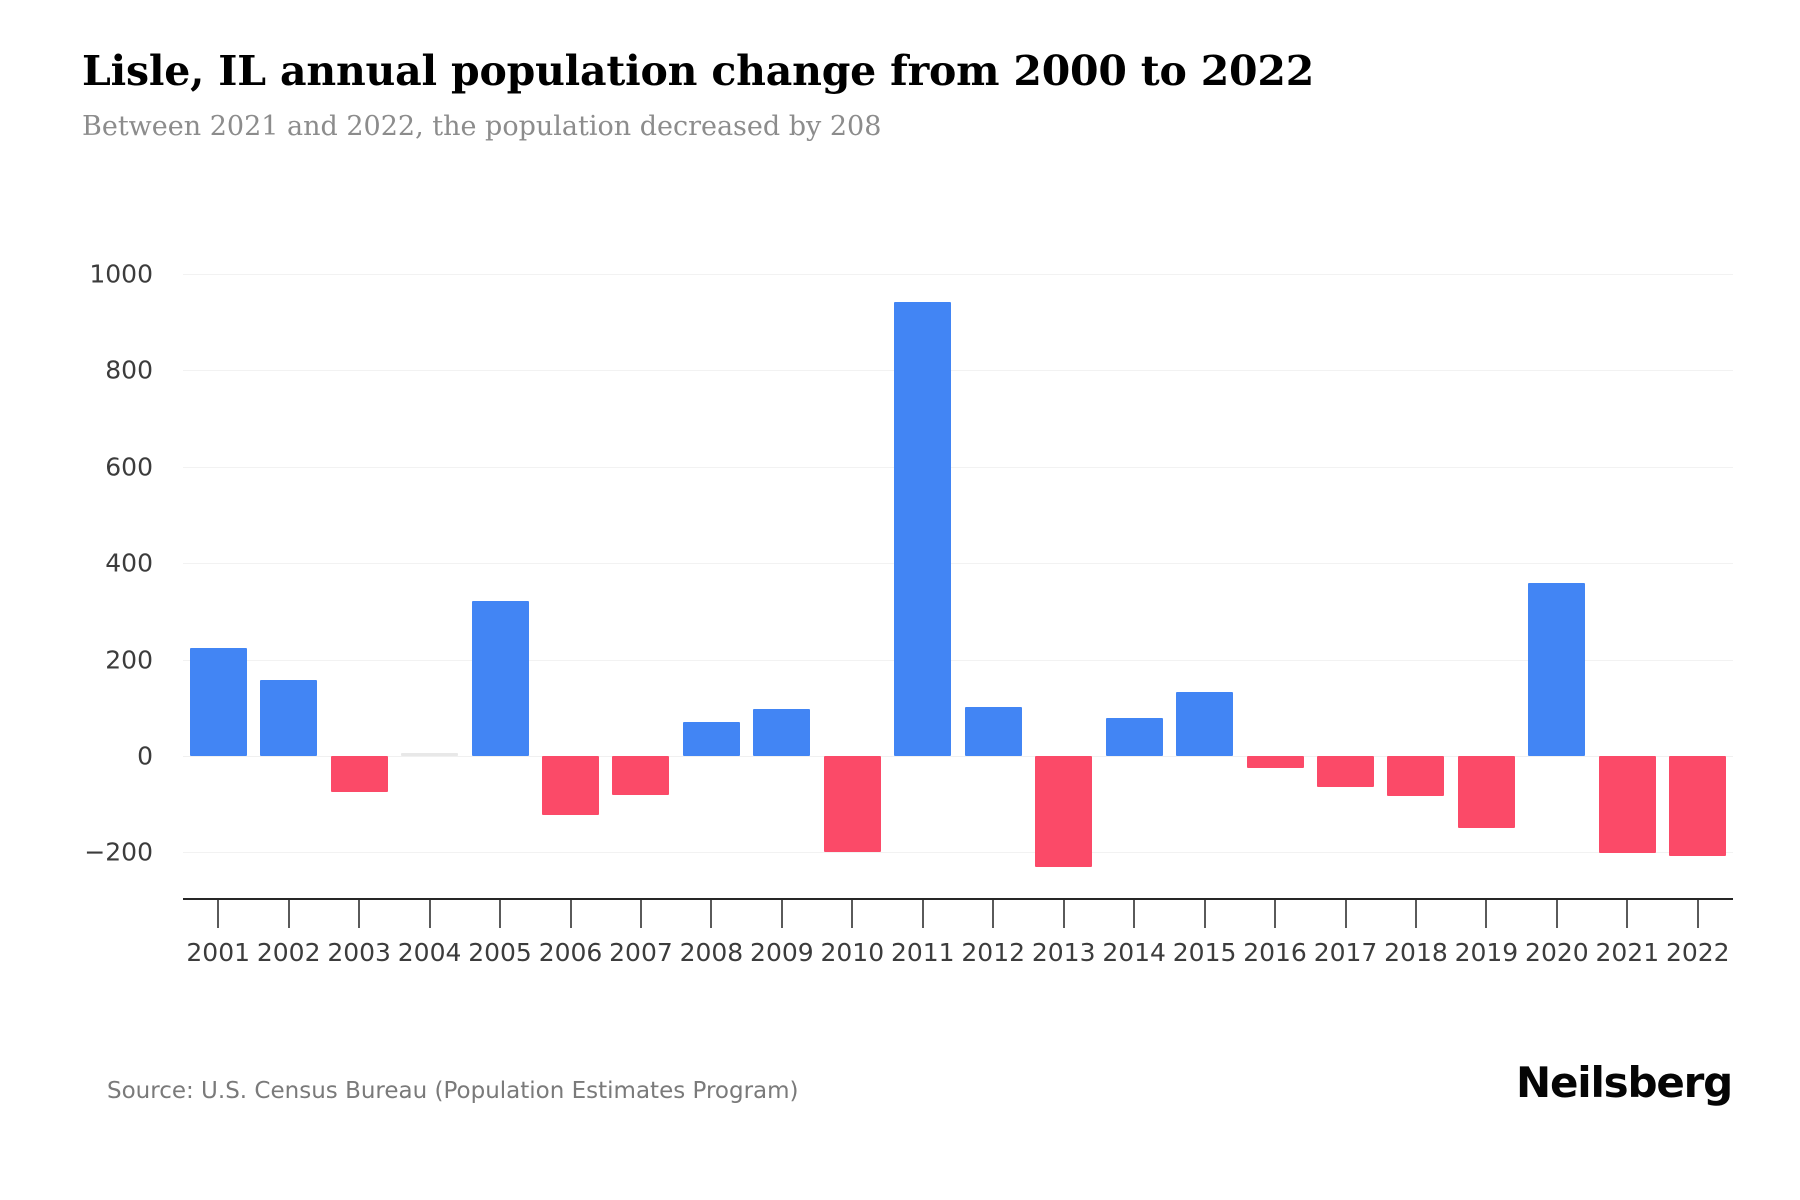 This screenshot has width=1800, height=1200. I want to click on x-axis-tick-label: 2014, so click(1134, 952).